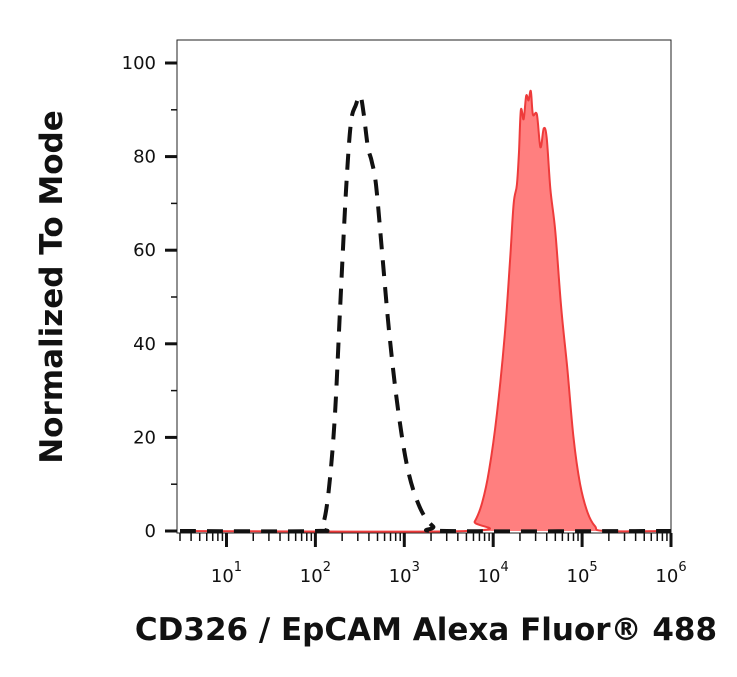  I want to click on x-tick-label: 10³, so click(404, 573).